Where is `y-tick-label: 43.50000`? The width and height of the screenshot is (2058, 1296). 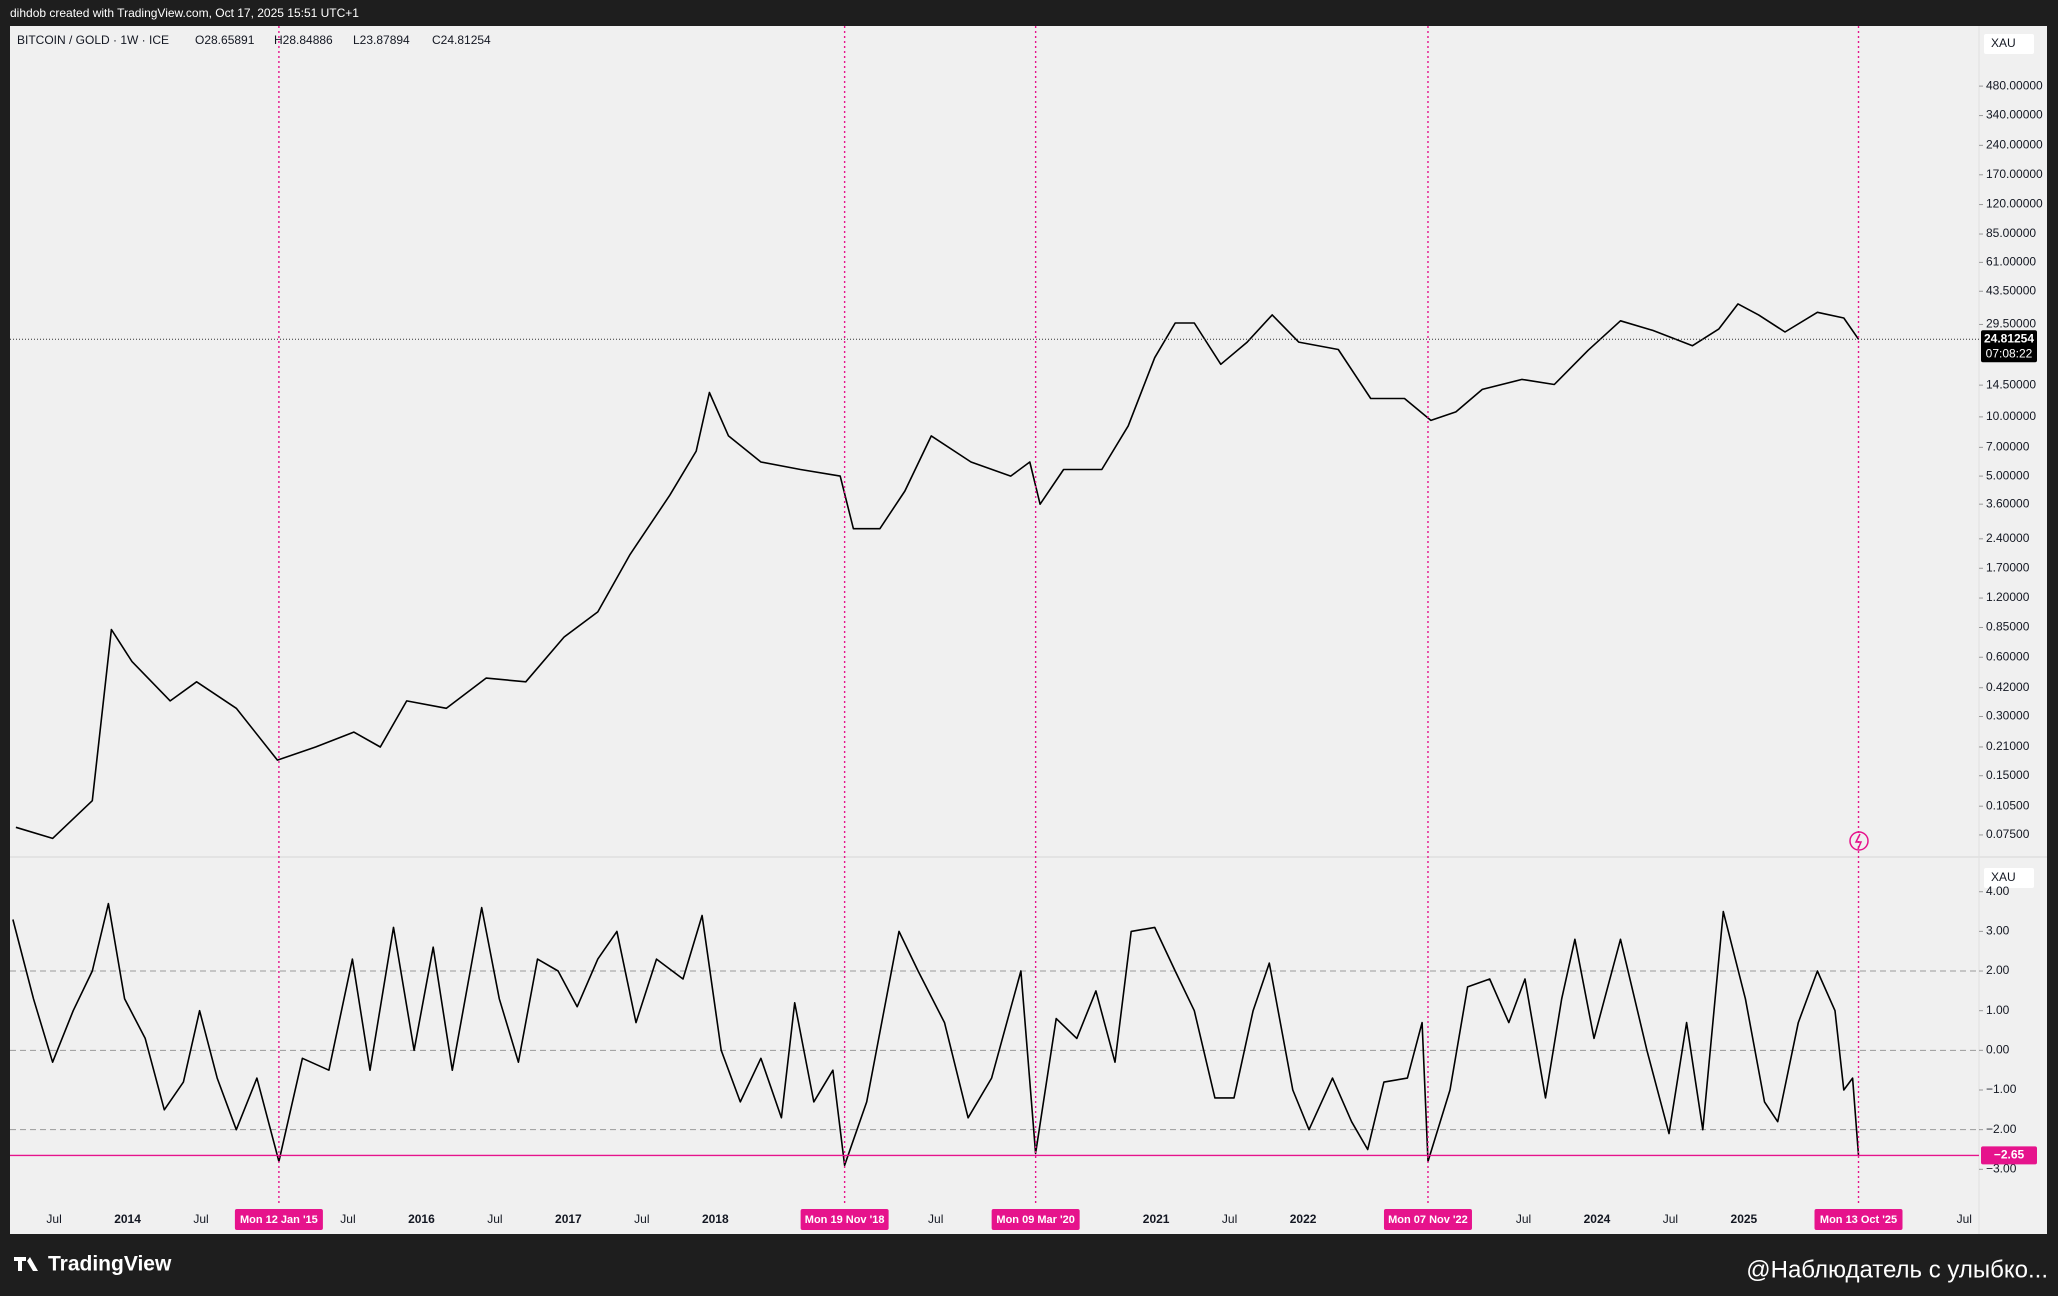 y-tick-label: 43.50000 is located at coordinates (2011, 290).